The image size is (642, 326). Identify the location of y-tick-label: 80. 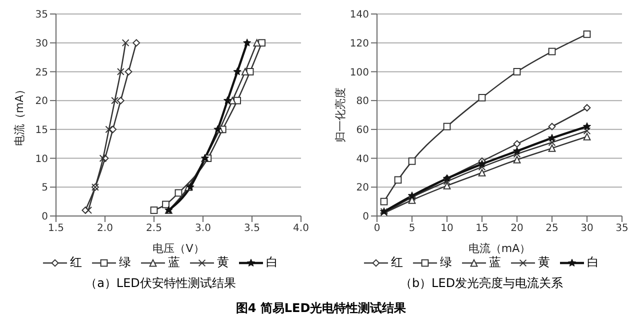
(362, 102).